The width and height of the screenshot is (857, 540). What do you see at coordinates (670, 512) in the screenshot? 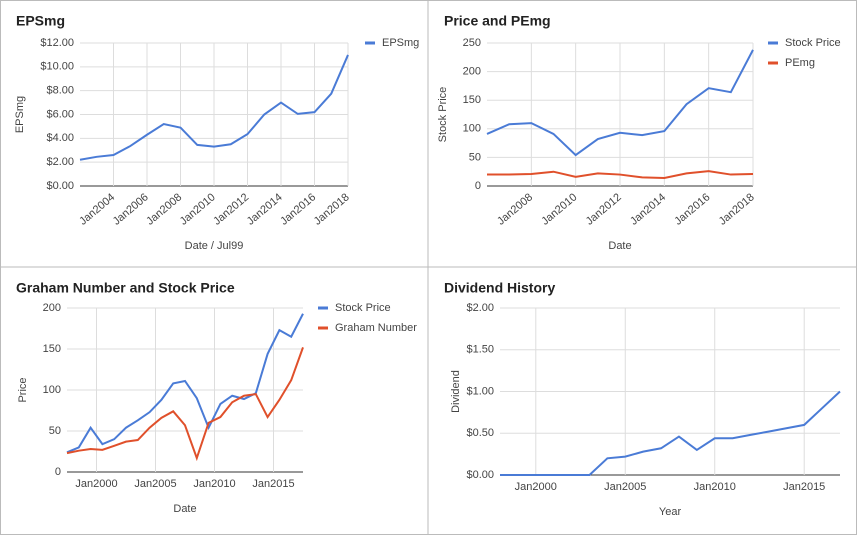
I see `x-axis-label: Year` at bounding box center [670, 512].